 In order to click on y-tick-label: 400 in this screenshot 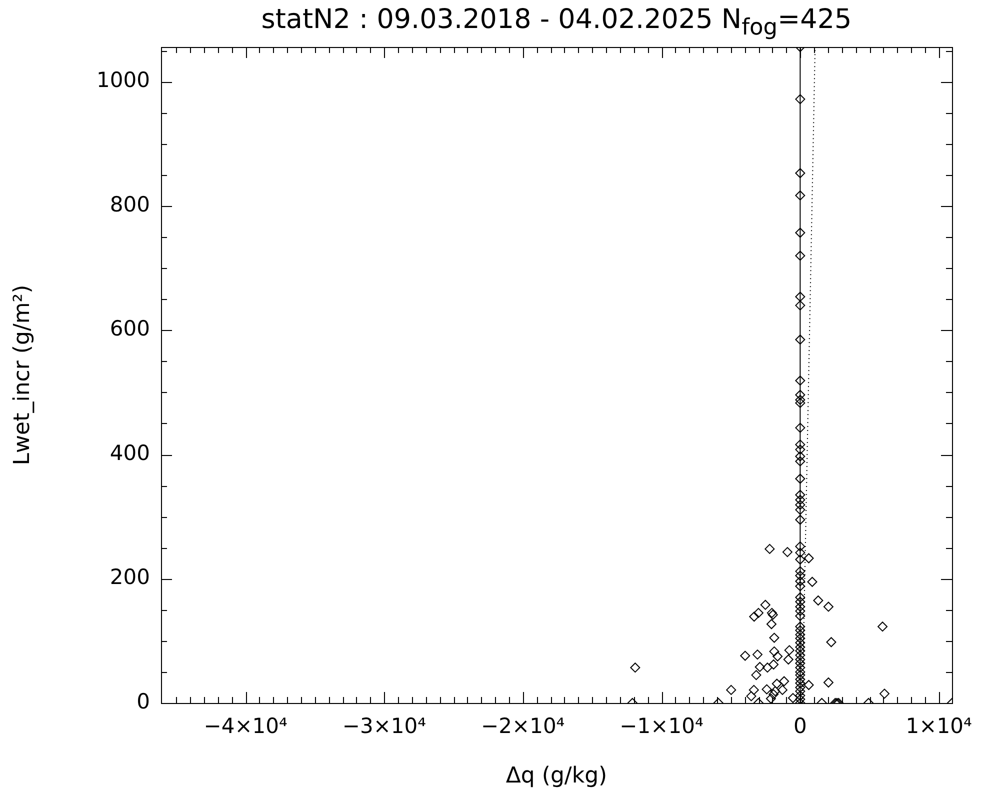, I will do `click(130, 452)`.